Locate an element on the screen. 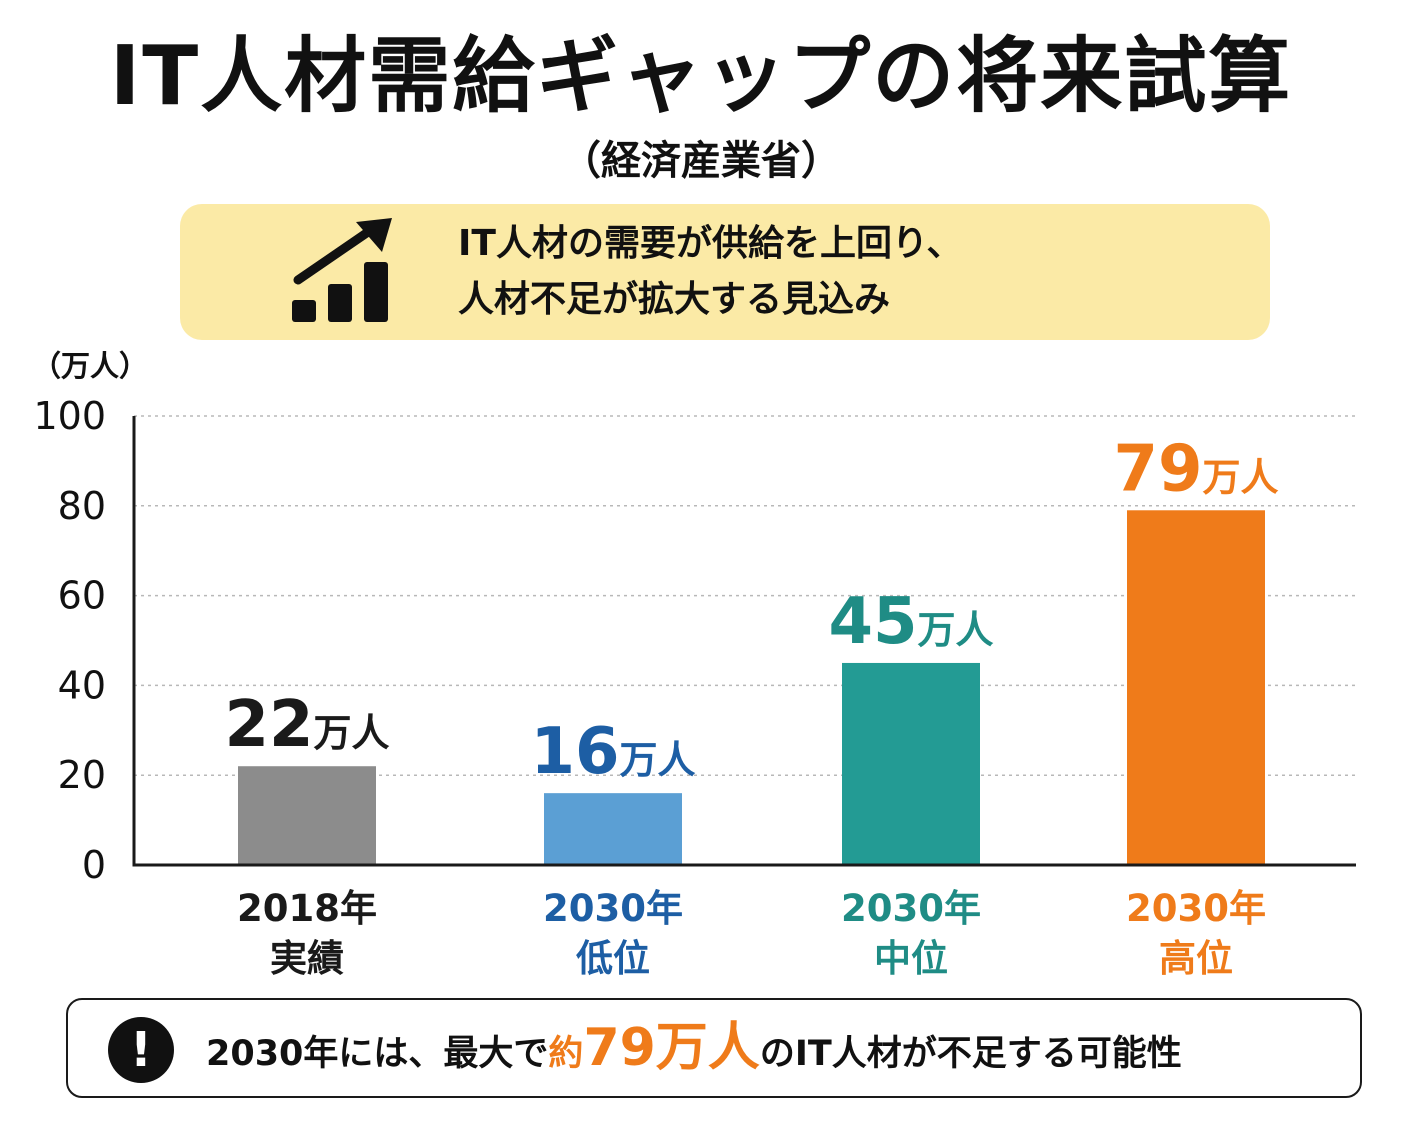 Image resolution: width=1402 pixels, height=1122 pixels. y-tick-label: 60 is located at coordinates (82, 596).